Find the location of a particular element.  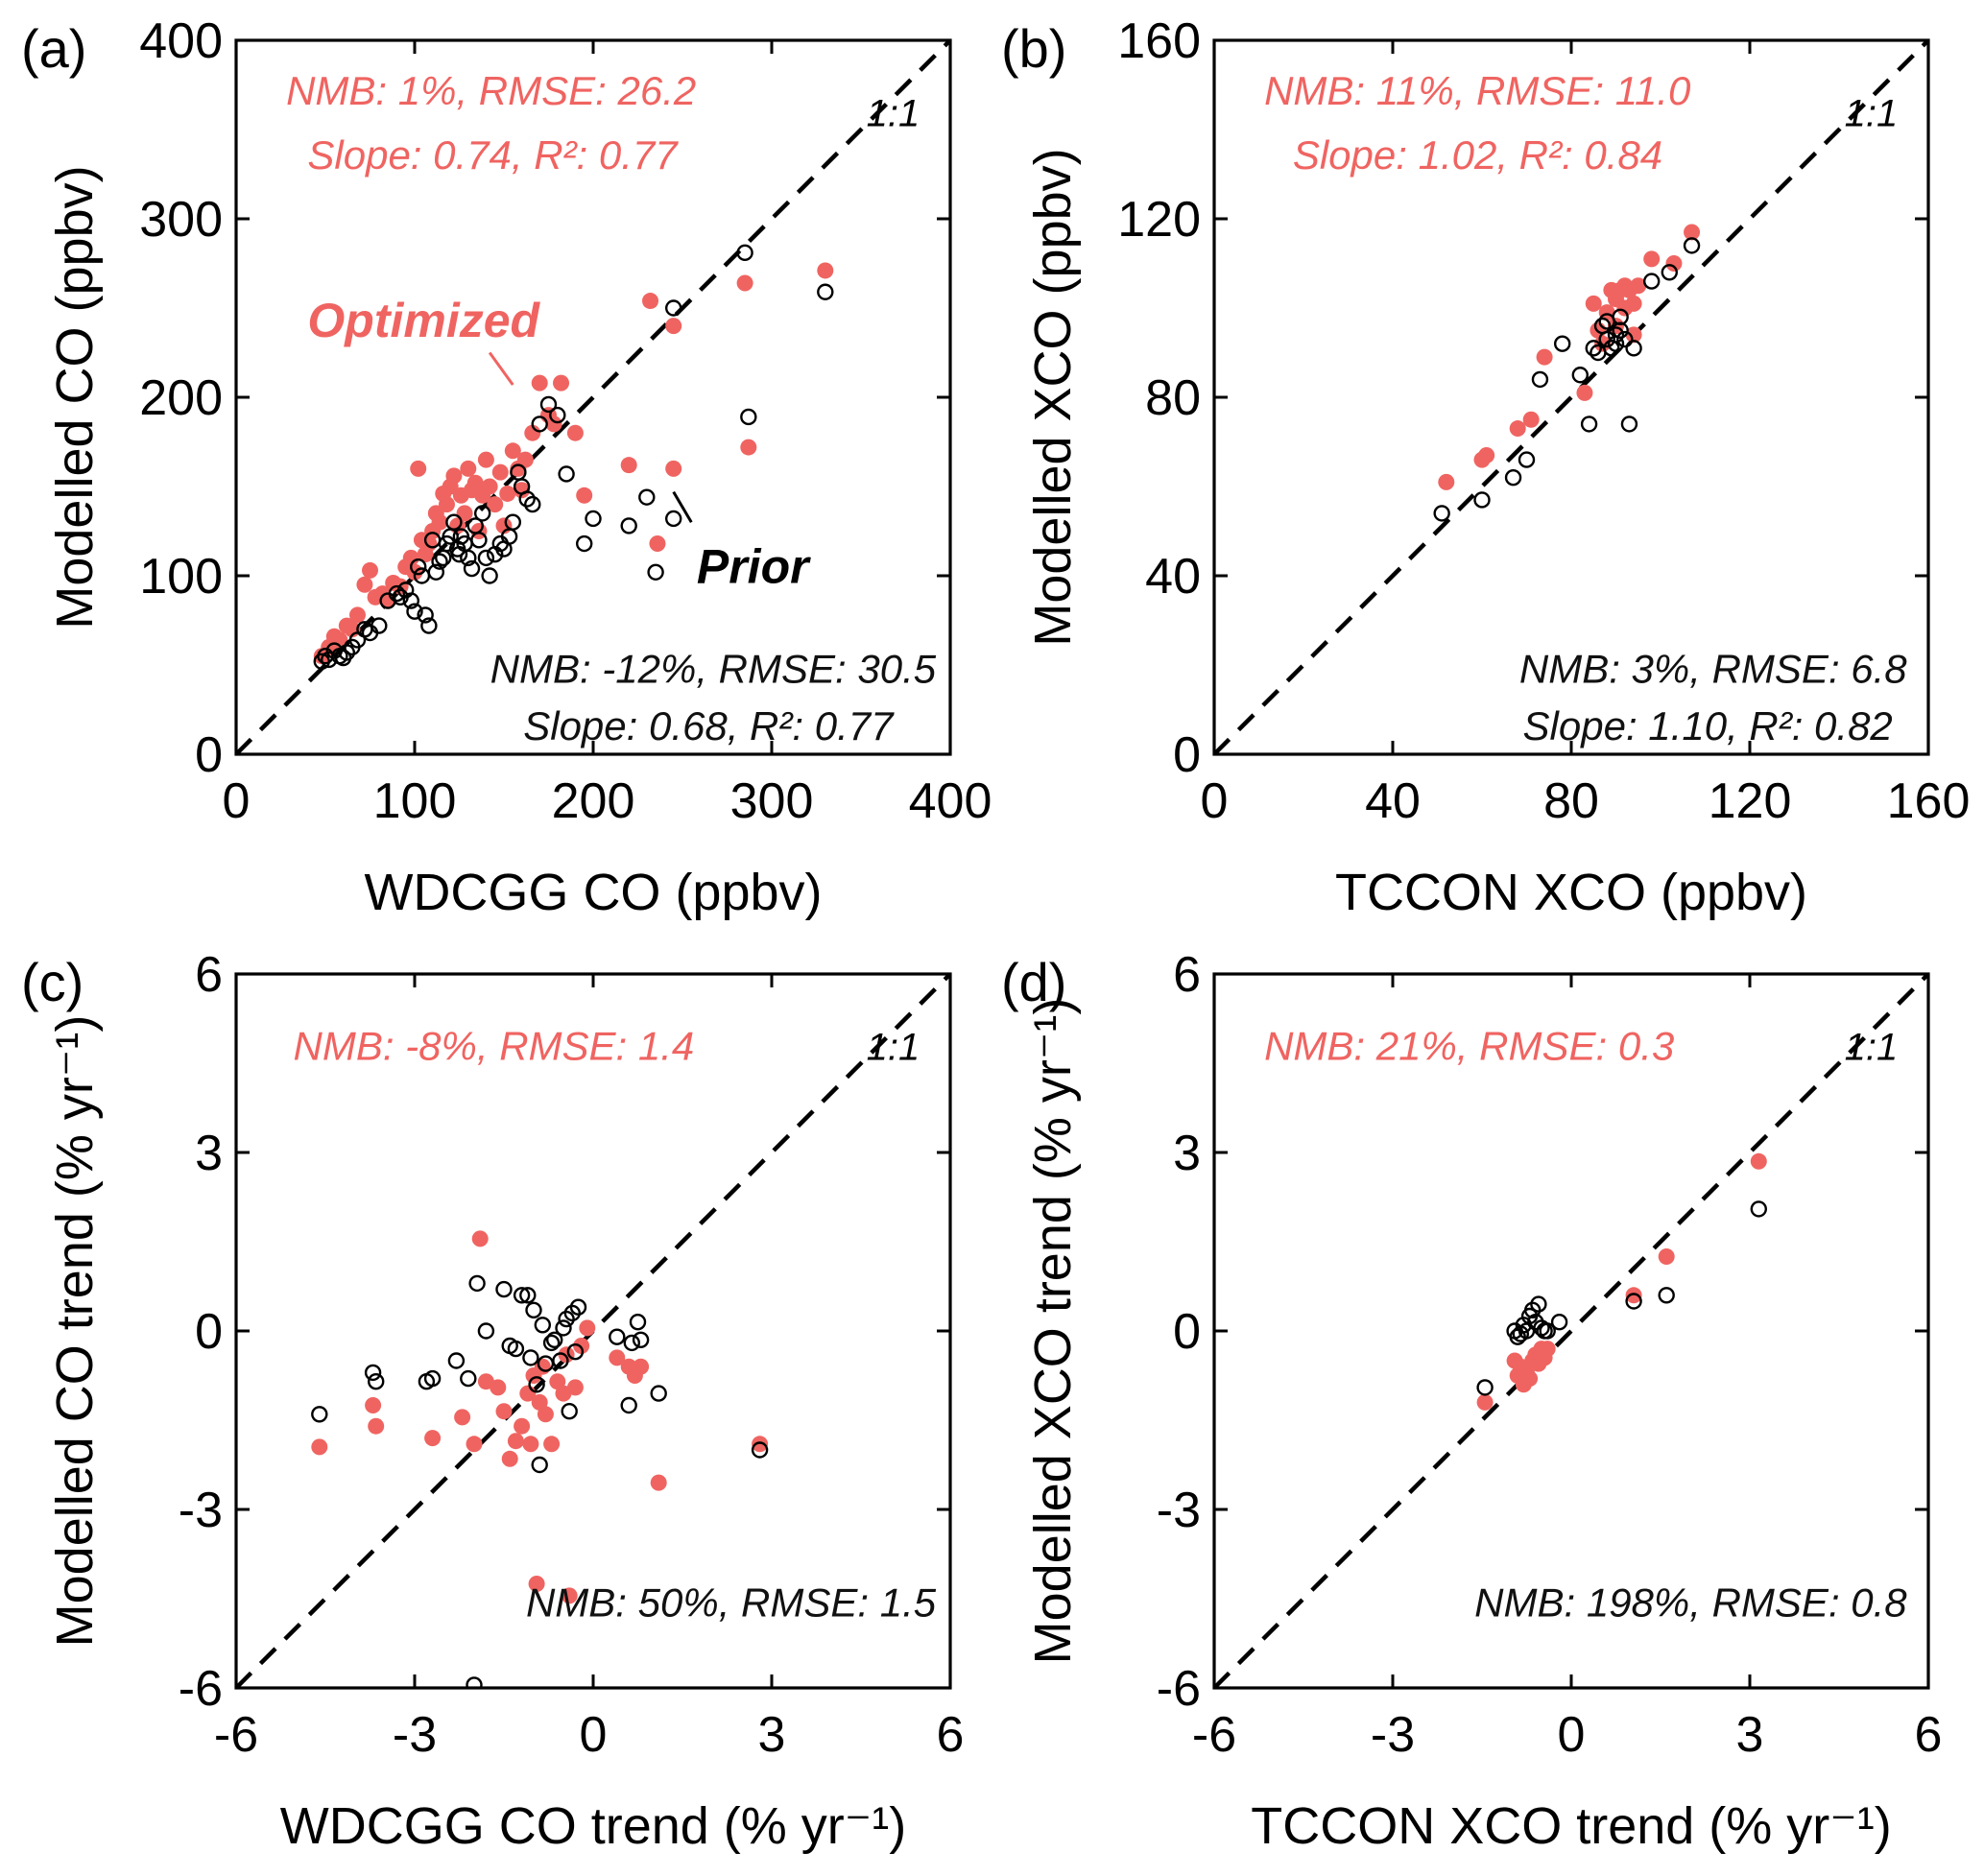

y-axis-label: Modelled XCO (ppbv) is located at coordinates (1053, 397).